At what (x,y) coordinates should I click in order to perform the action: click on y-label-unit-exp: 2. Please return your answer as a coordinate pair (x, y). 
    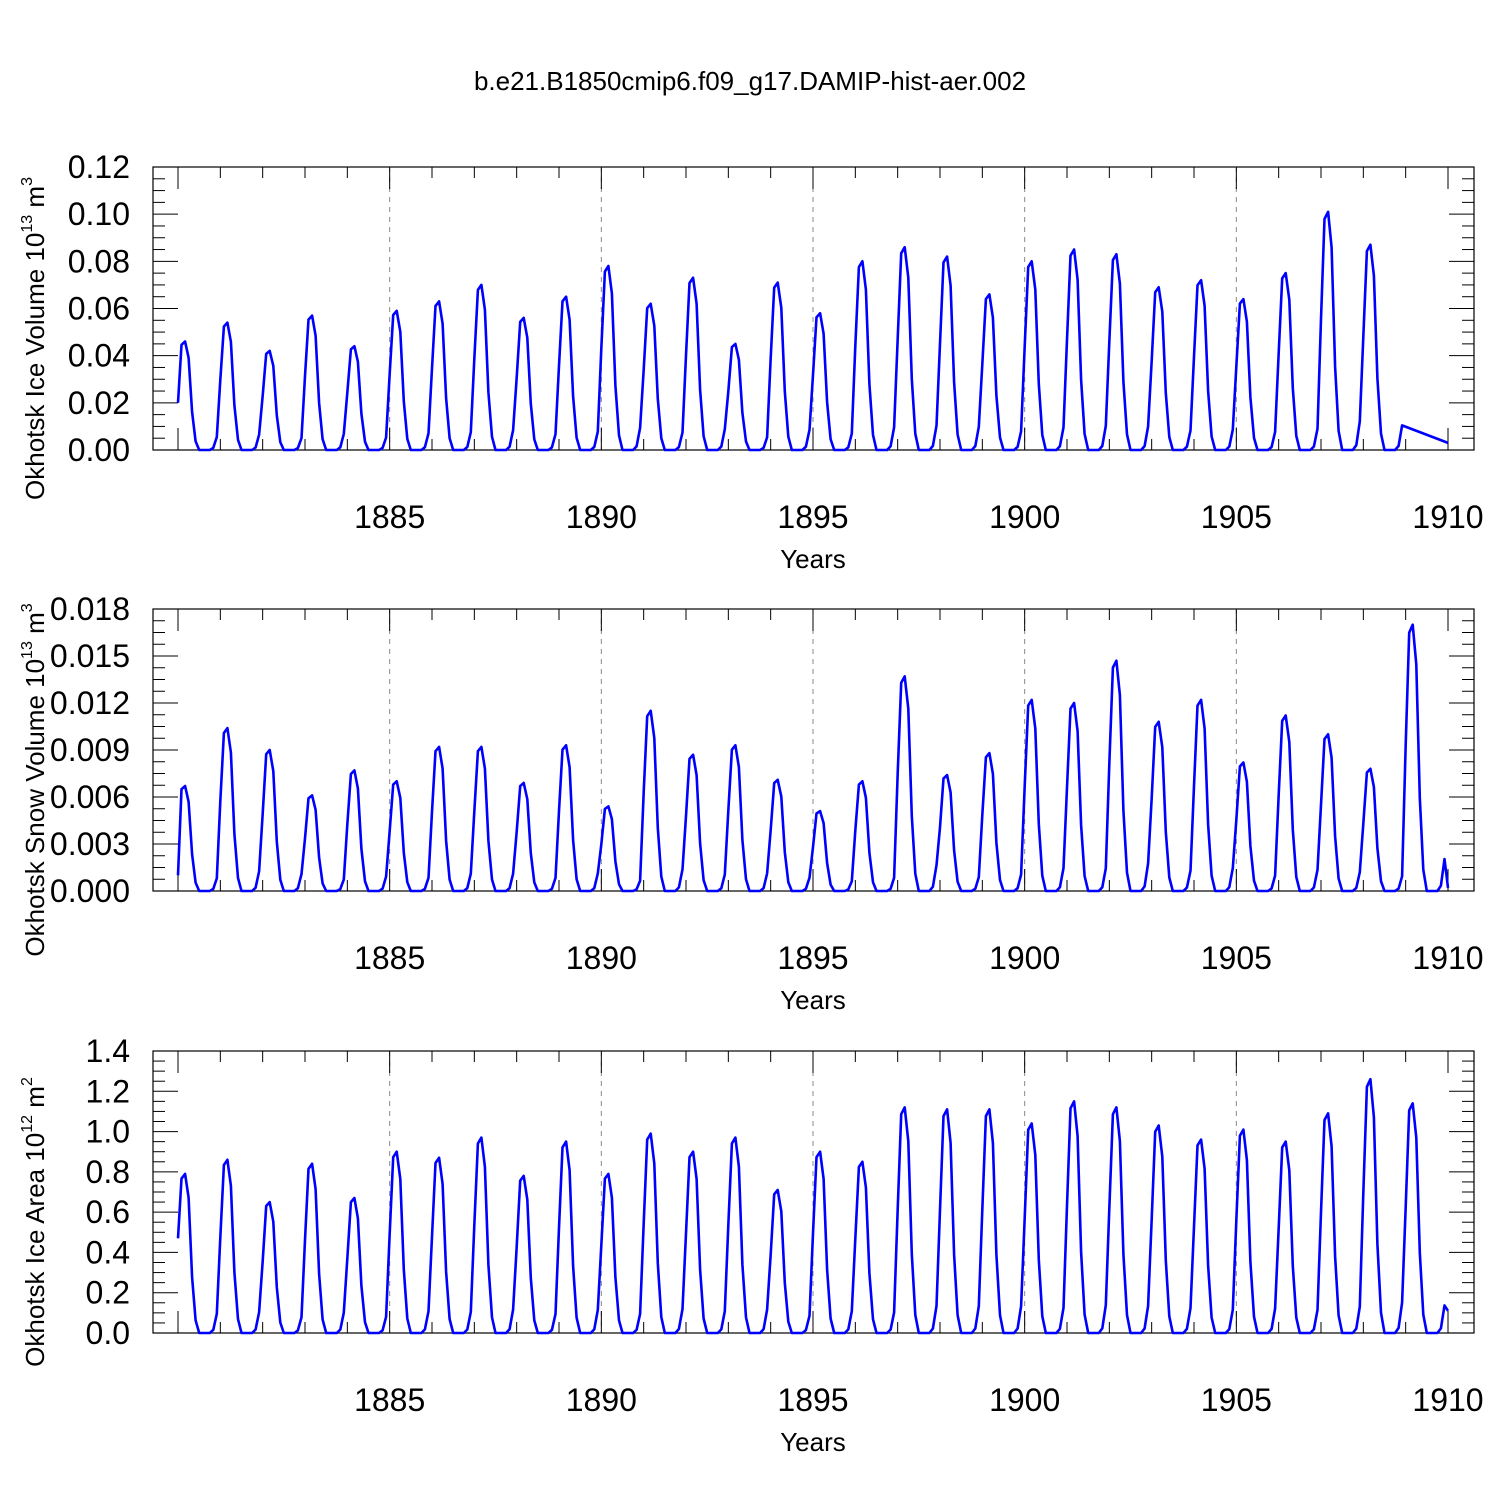
    Looking at the image, I should click on (27, 1081).